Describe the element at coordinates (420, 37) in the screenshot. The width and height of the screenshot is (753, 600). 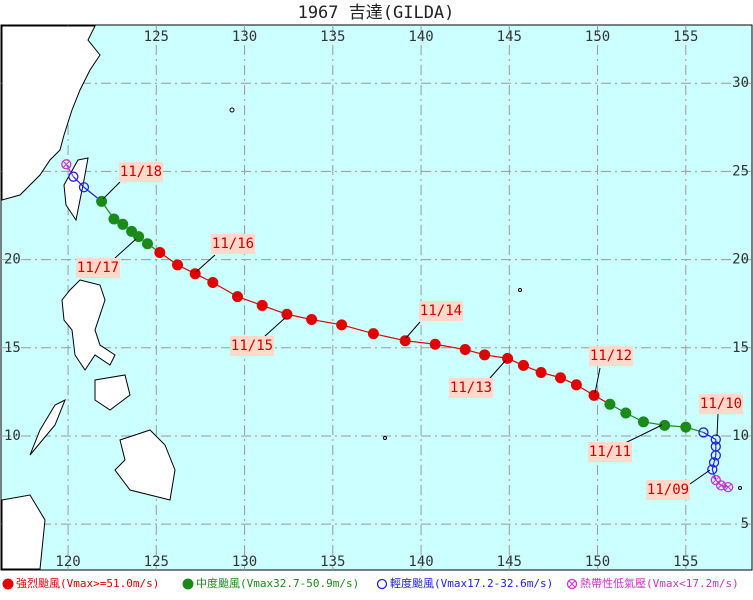
I see `lon-tick-label: 140` at that location.